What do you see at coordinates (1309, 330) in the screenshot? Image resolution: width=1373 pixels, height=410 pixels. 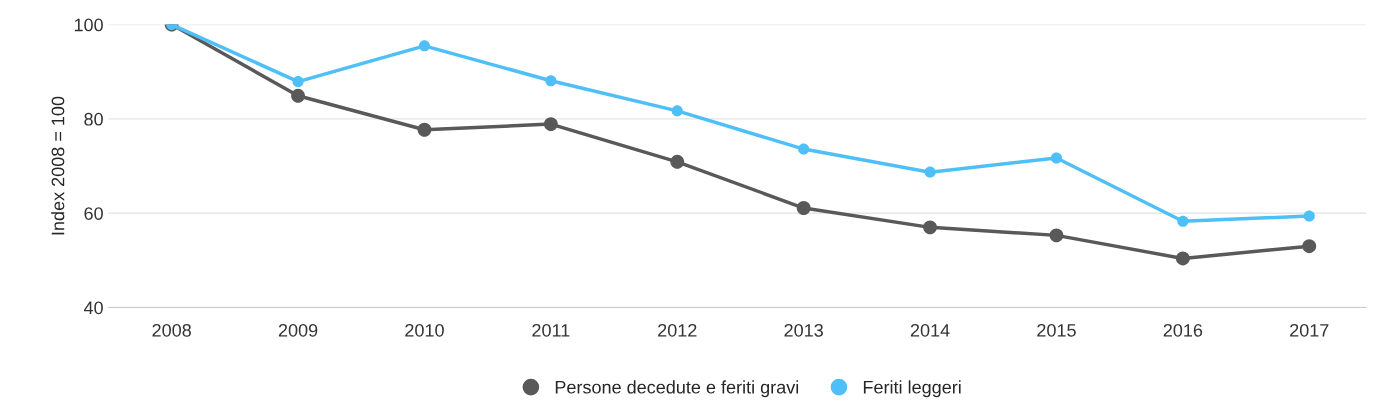 I see `x-tick-label: 2017` at bounding box center [1309, 330].